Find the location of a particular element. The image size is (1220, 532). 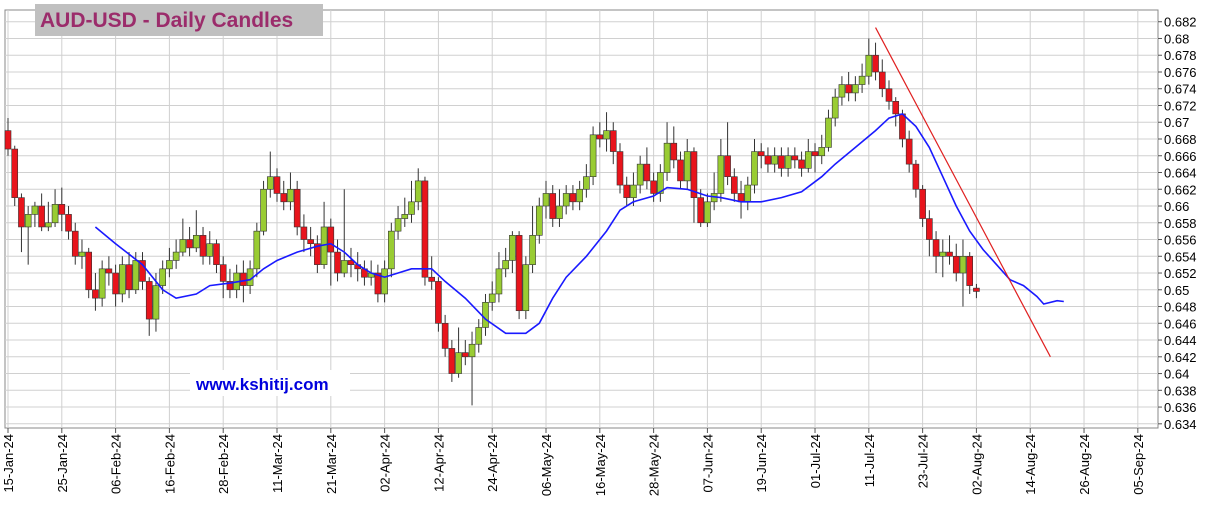

y-tick-label: 0.636 is located at coordinates (1180, 407).